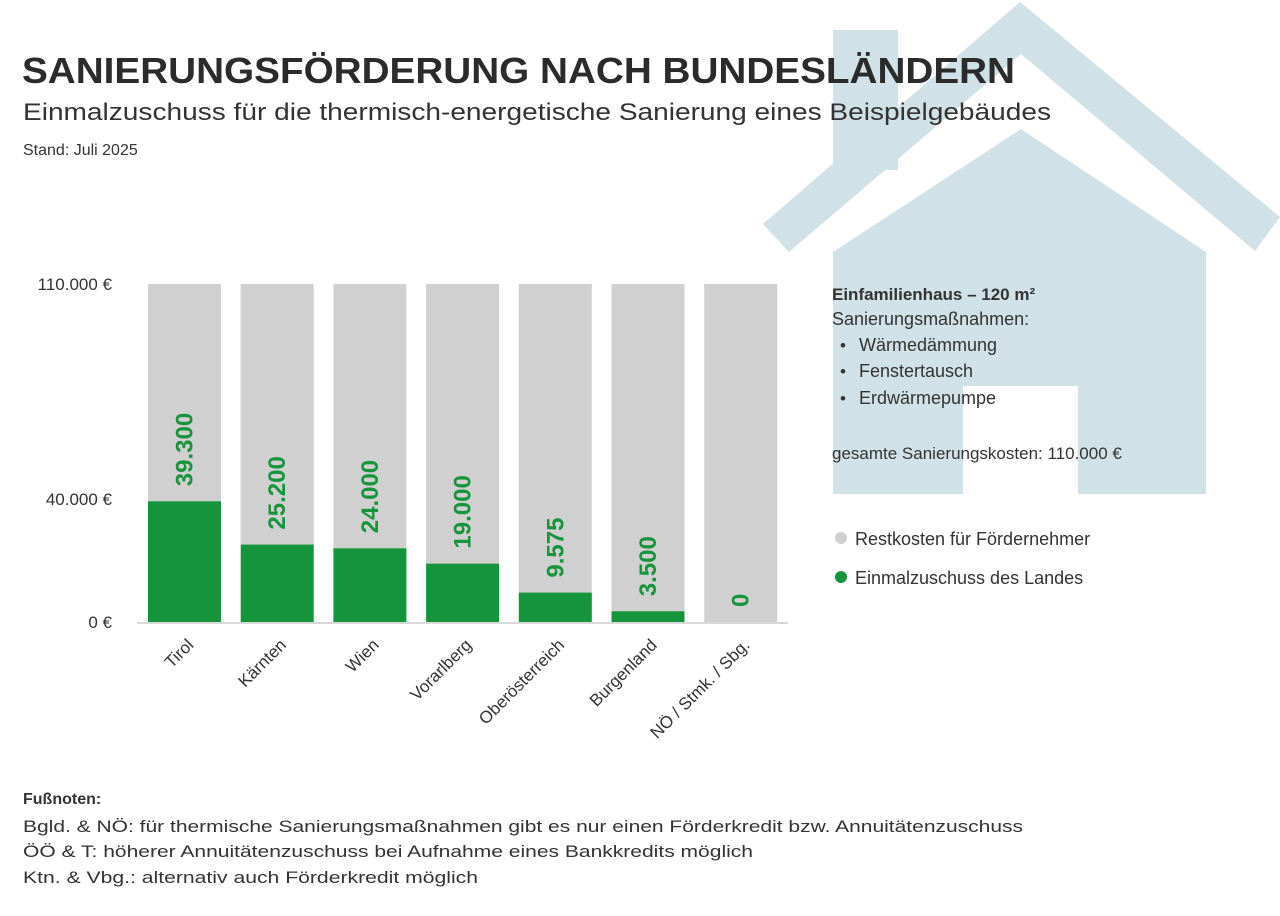 This screenshot has height=916, width=1280. Describe the element at coordinates (518, 70) in the screenshot. I see `page-title: SANIERUNGSFÖRDERUNG NACH BUNDESLÄNDERN` at that location.